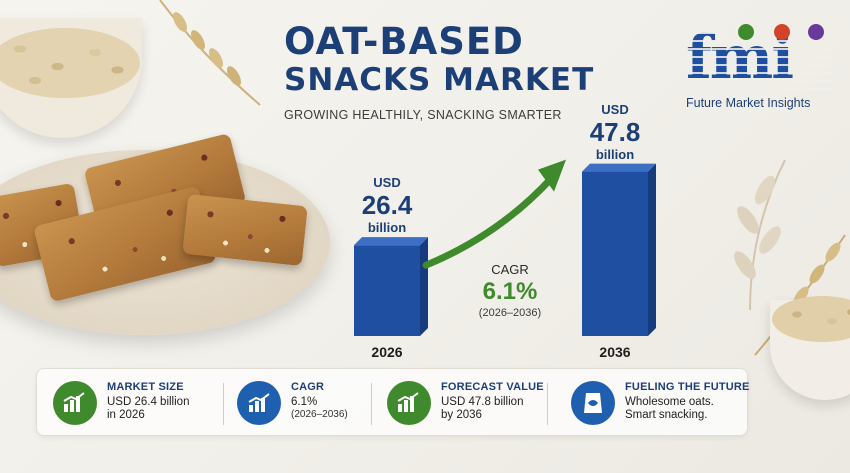 Image resolution: width=850 pixels, height=473 pixels. I want to click on logo-caption: Future Market Insights, so click(748, 103).